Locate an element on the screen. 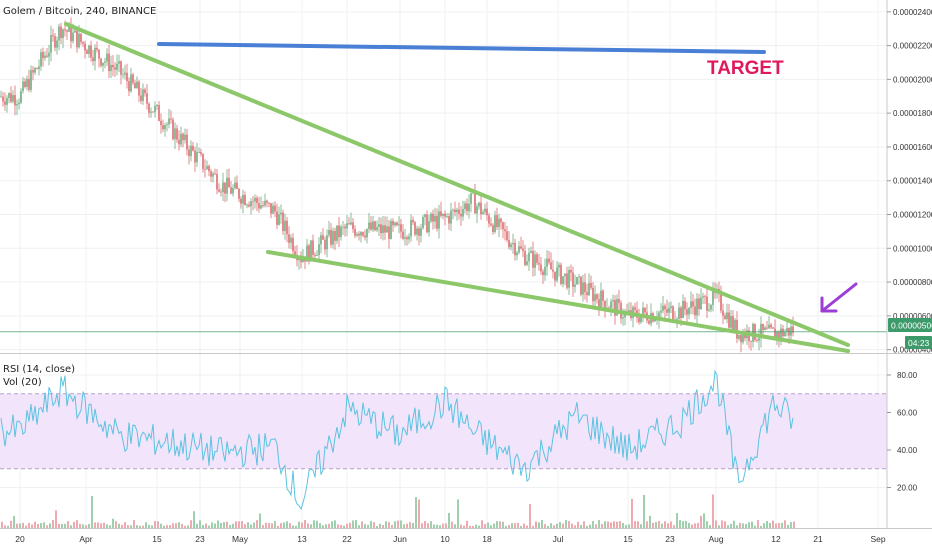  arrow-icon is located at coordinates (839, 297).